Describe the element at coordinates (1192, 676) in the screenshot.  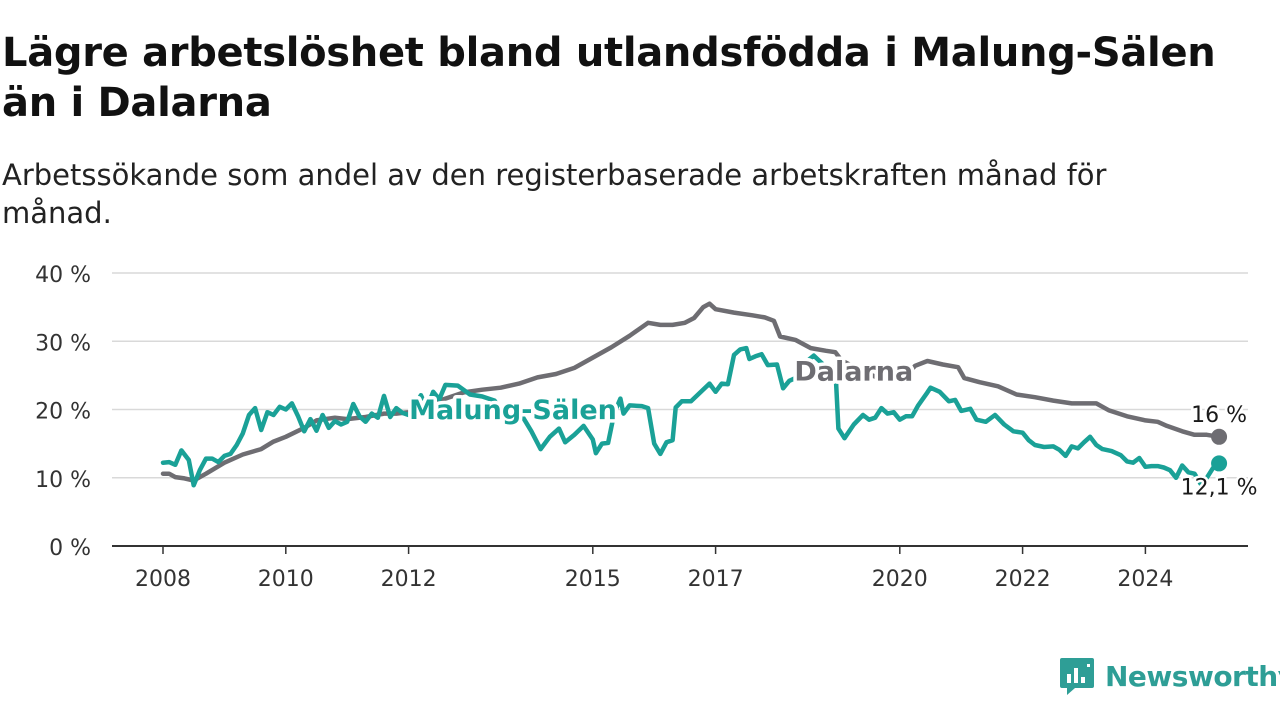
I see `brand-name: Newsworthy` at that location.